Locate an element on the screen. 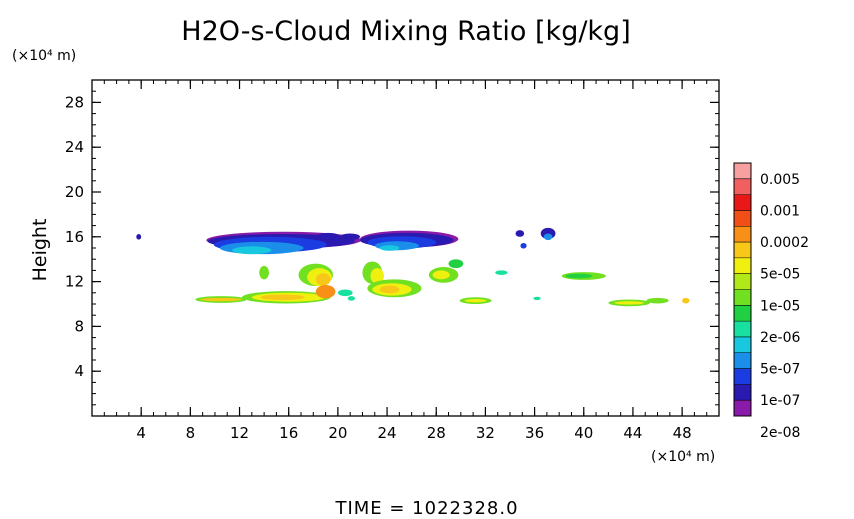 The width and height of the screenshot is (854, 519). x-tick-label: 24 is located at coordinates (387, 433).